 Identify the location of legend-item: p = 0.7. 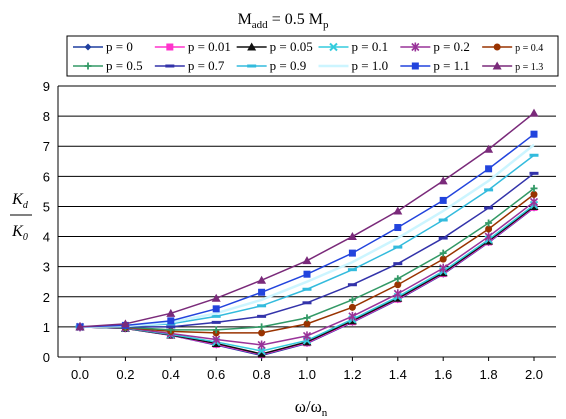
(189, 65).